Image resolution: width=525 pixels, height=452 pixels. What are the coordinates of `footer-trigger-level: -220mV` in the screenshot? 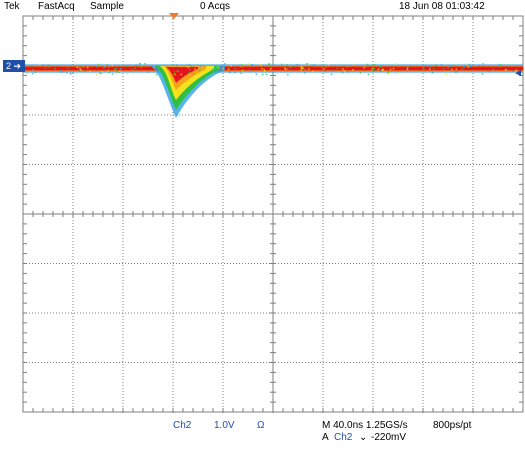 It's located at (388, 438).